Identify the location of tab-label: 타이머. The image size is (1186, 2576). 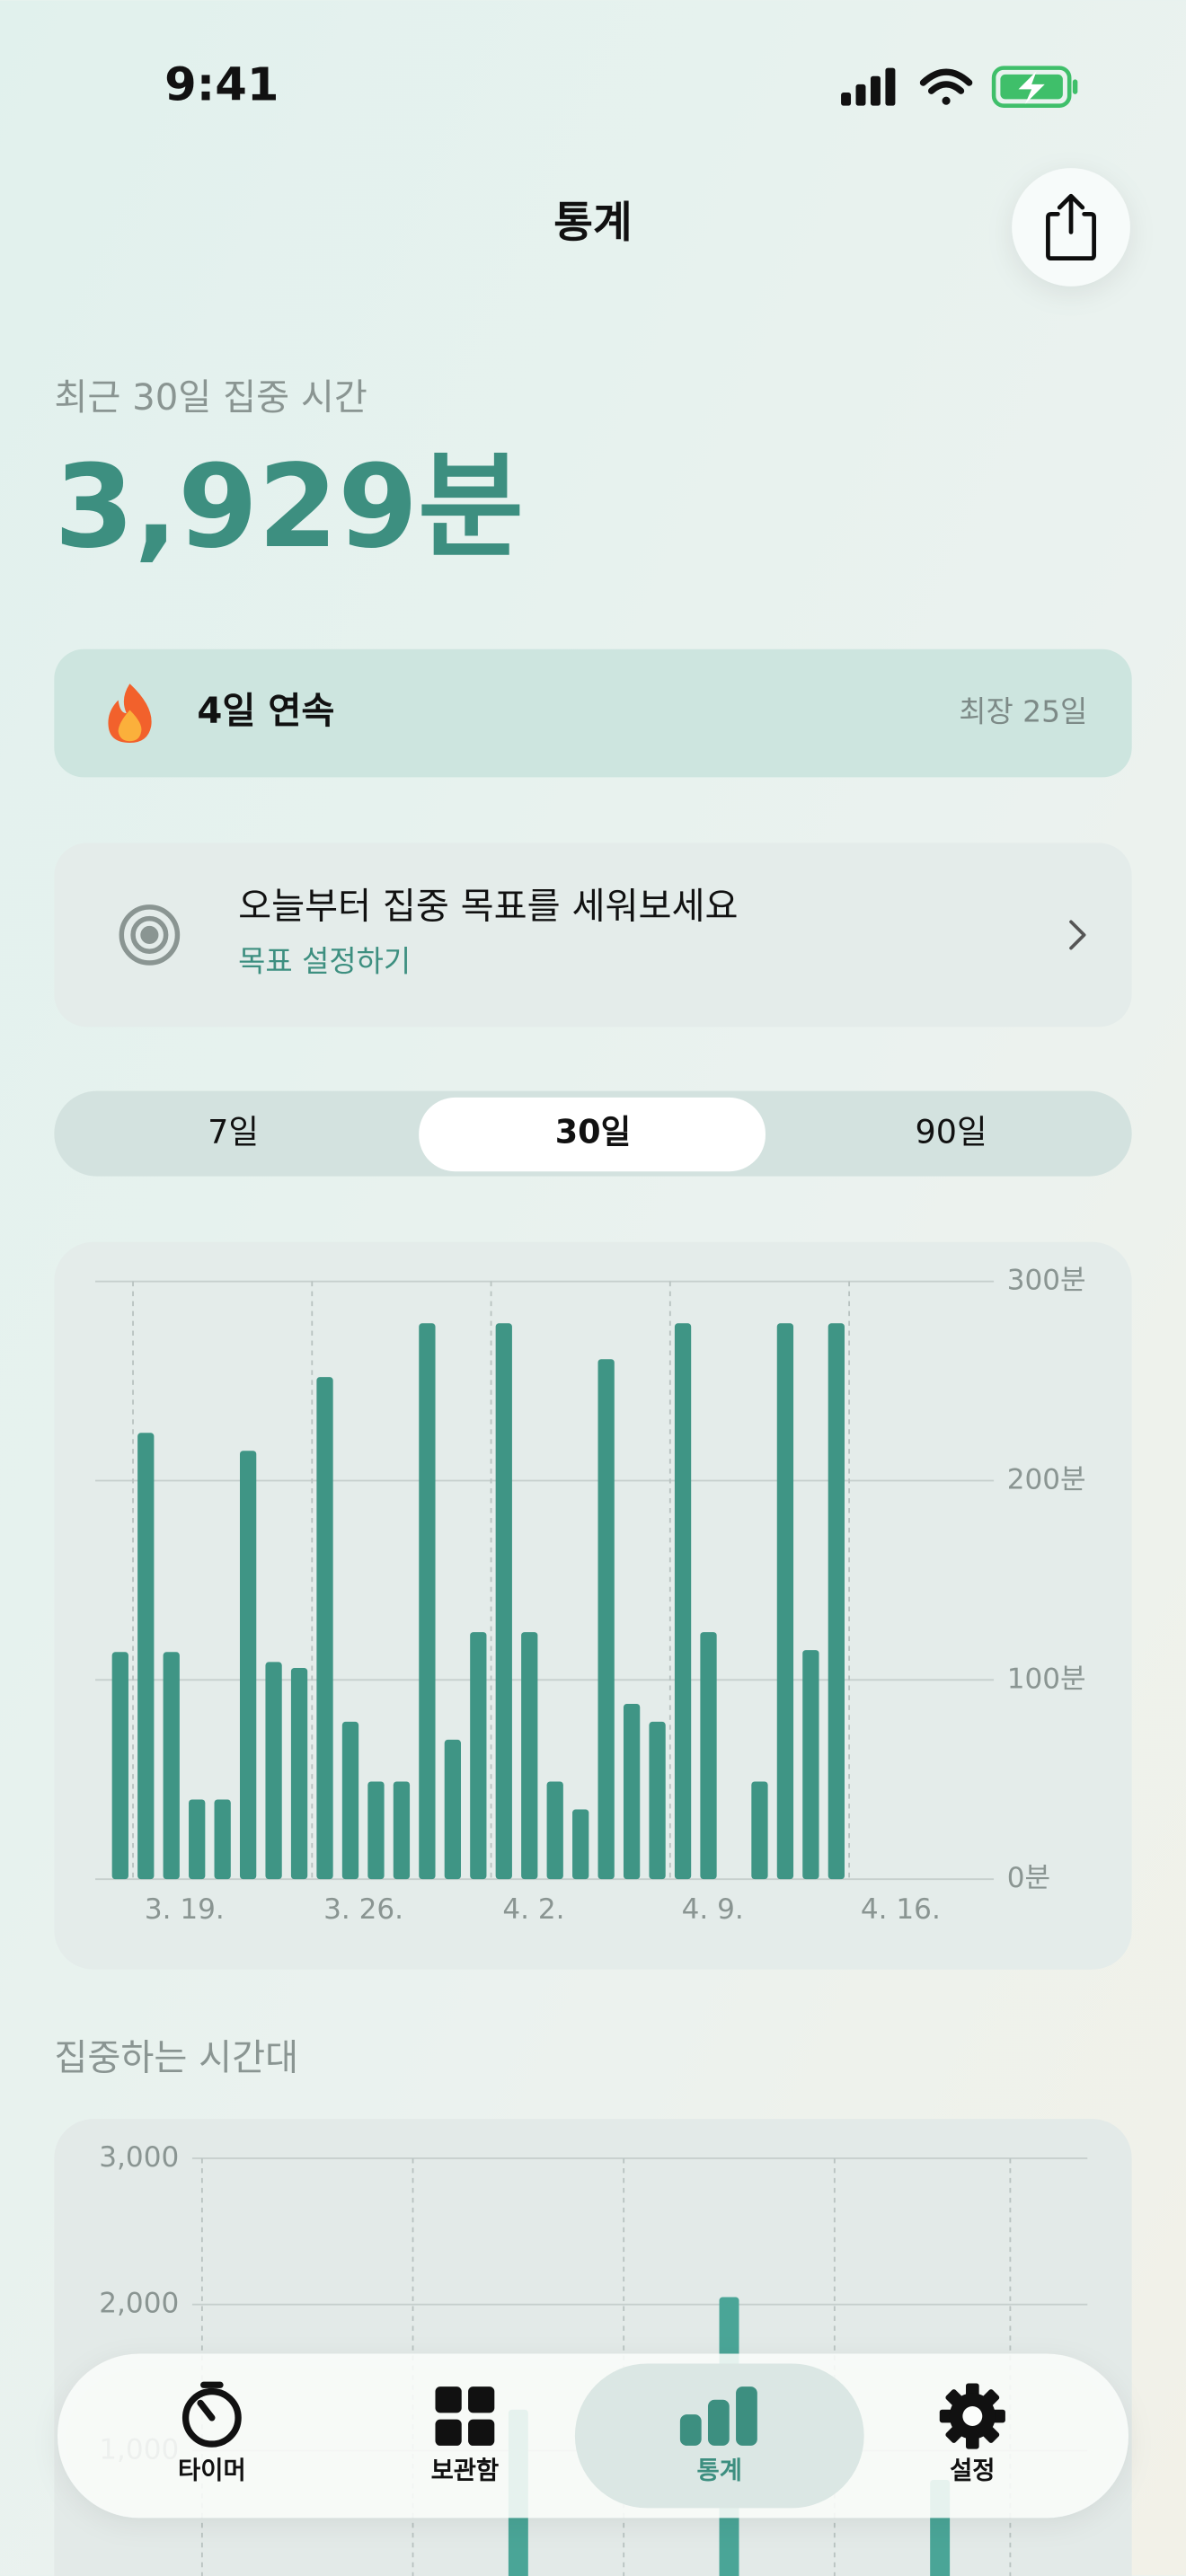
(212, 2471).